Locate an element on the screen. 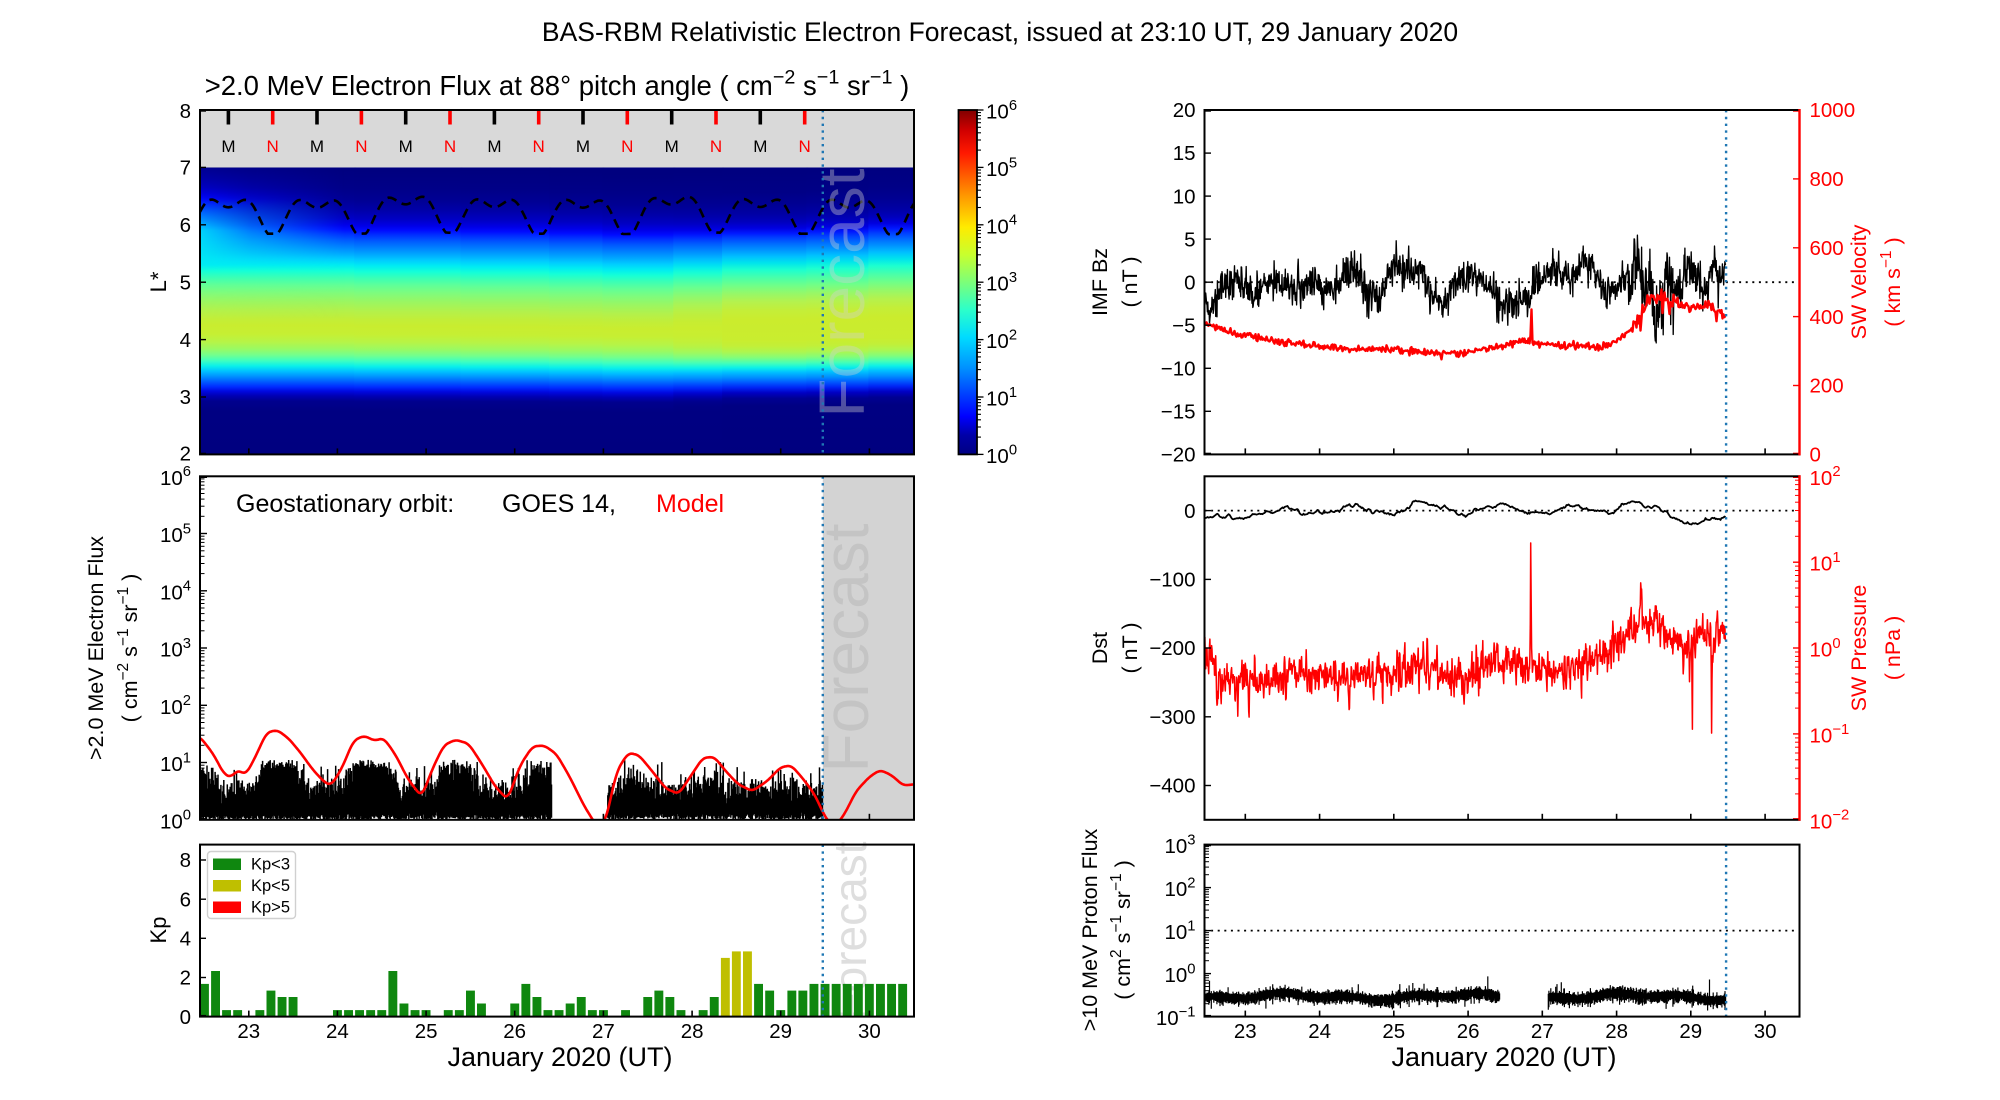 The height and width of the screenshot is (1100, 2000). svg-text: −20 is located at coordinates (1178, 455).